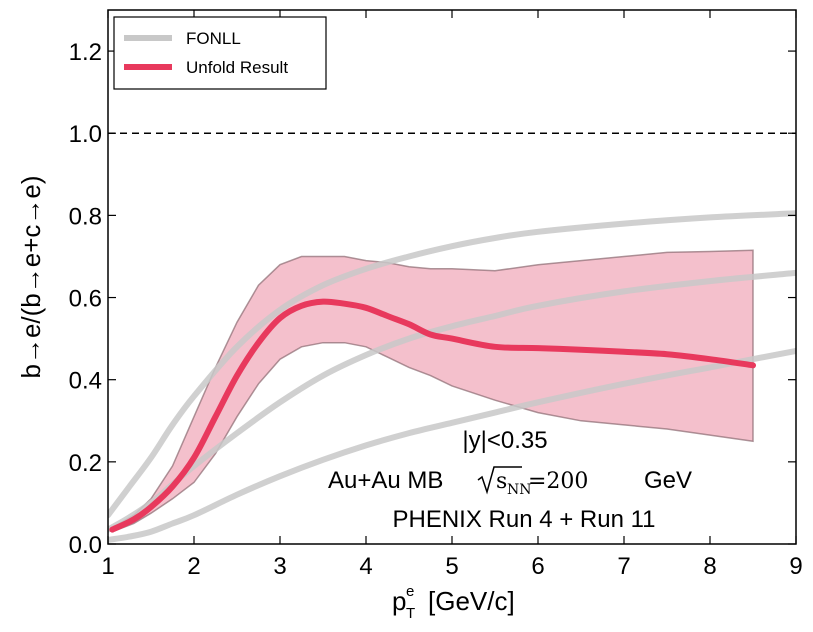 This screenshot has height=632, width=813. What do you see at coordinates (279, 566) in the screenshot?
I see `x-tick-label: 3` at bounding box center [279, 566].